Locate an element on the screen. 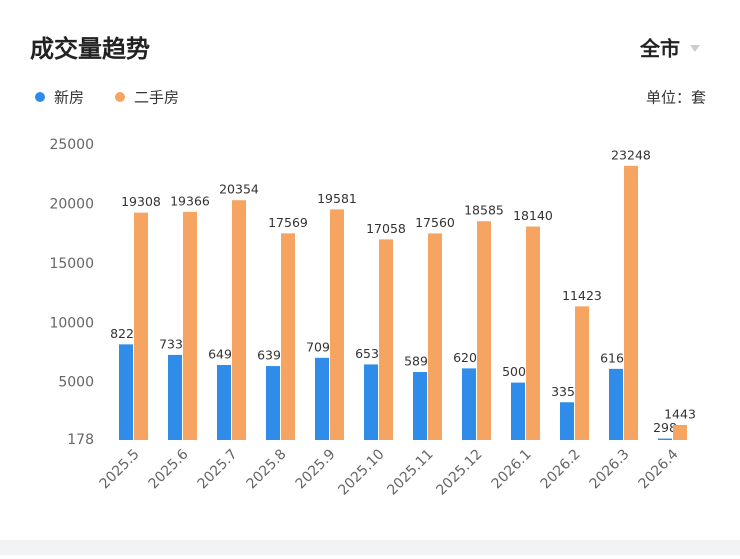 Image resolution: width=740 pixels, height=559 pixels. value-label: 6491 is located at coordinates (224, 353).